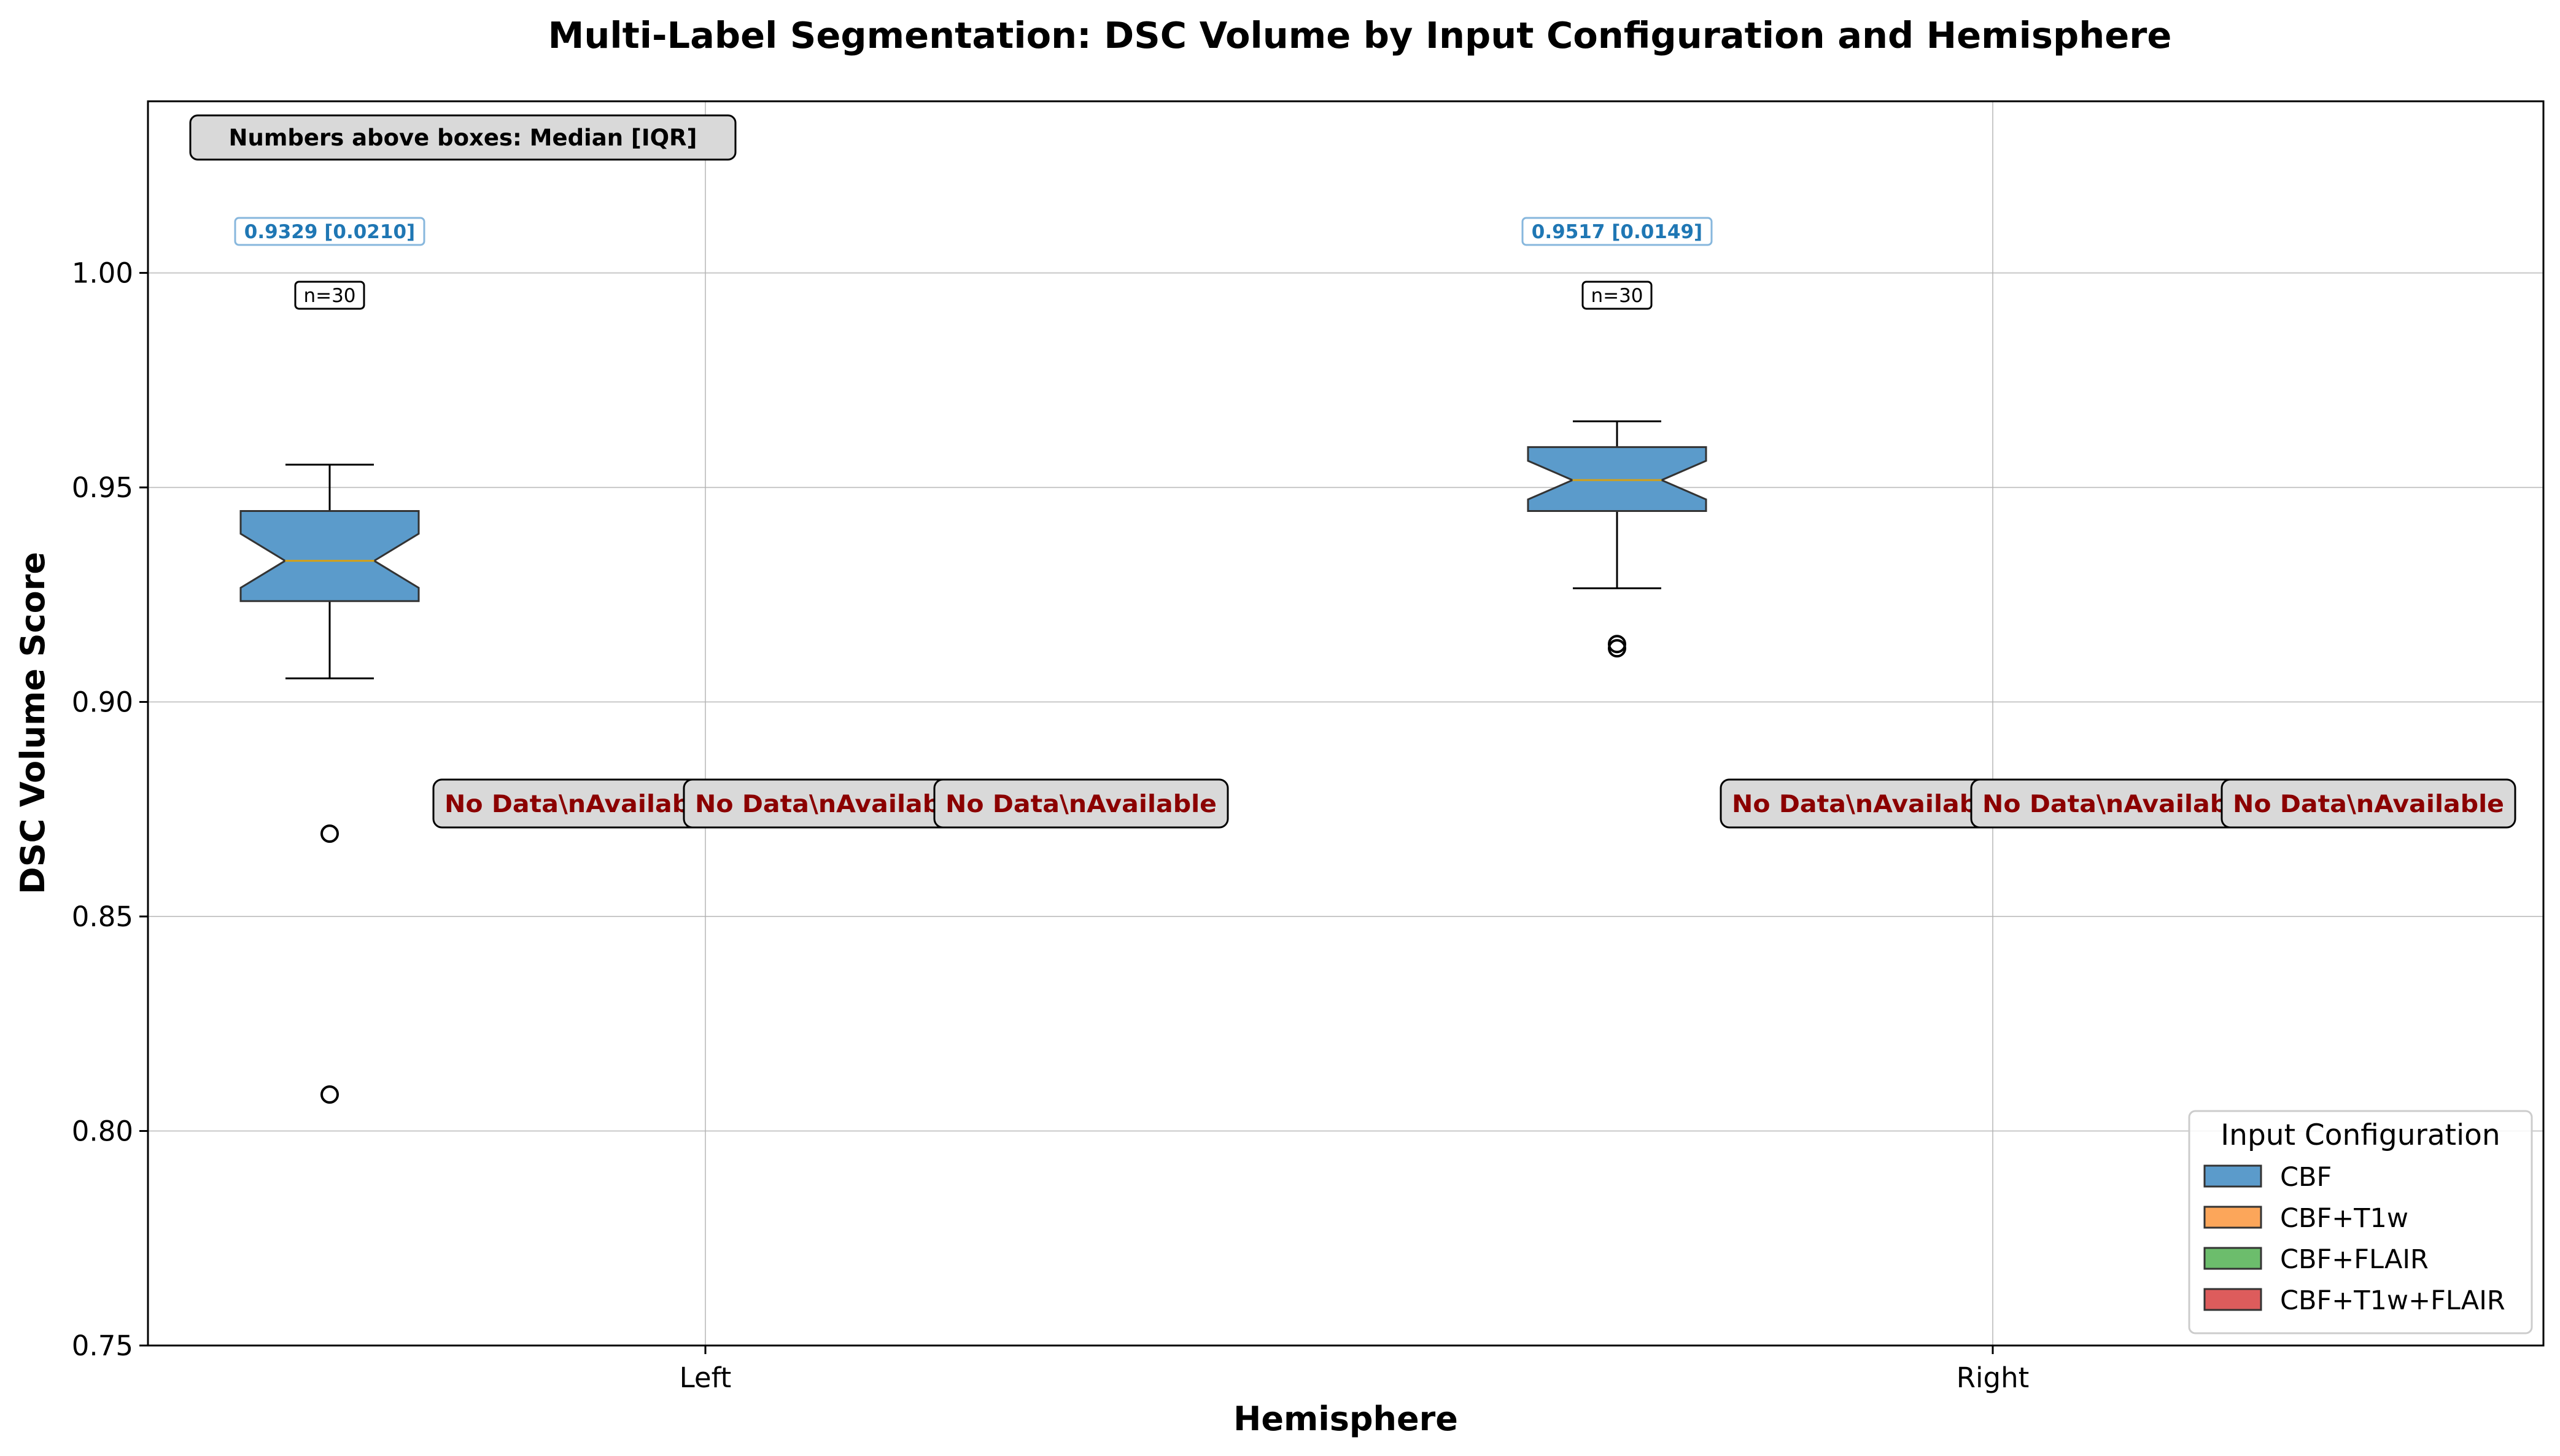  What do you see at coordinates (706, 1377) in the screenshot?
I see `x-tick-label: Left` at bounding box center [706, 1377].